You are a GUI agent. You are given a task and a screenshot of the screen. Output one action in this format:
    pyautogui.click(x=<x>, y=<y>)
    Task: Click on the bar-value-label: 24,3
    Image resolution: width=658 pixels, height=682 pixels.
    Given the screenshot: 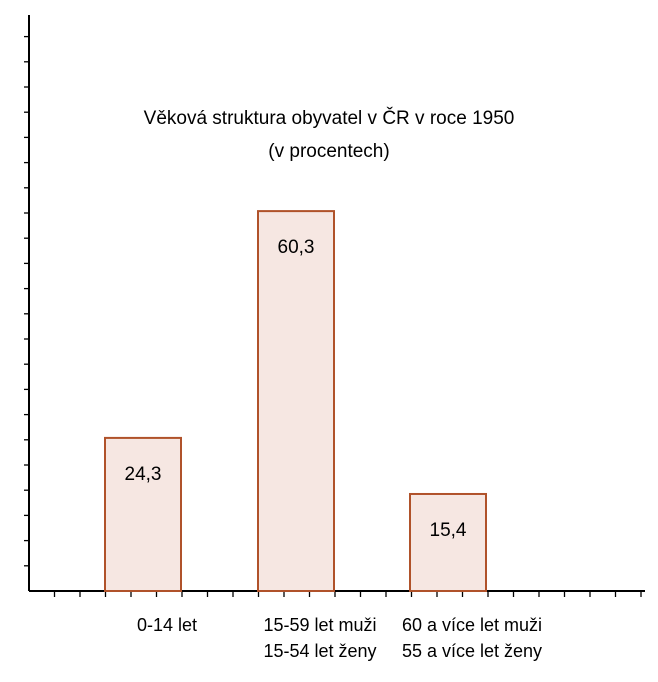 What is the action you would take?
    pyautogui.click(x=143, y=474)
    